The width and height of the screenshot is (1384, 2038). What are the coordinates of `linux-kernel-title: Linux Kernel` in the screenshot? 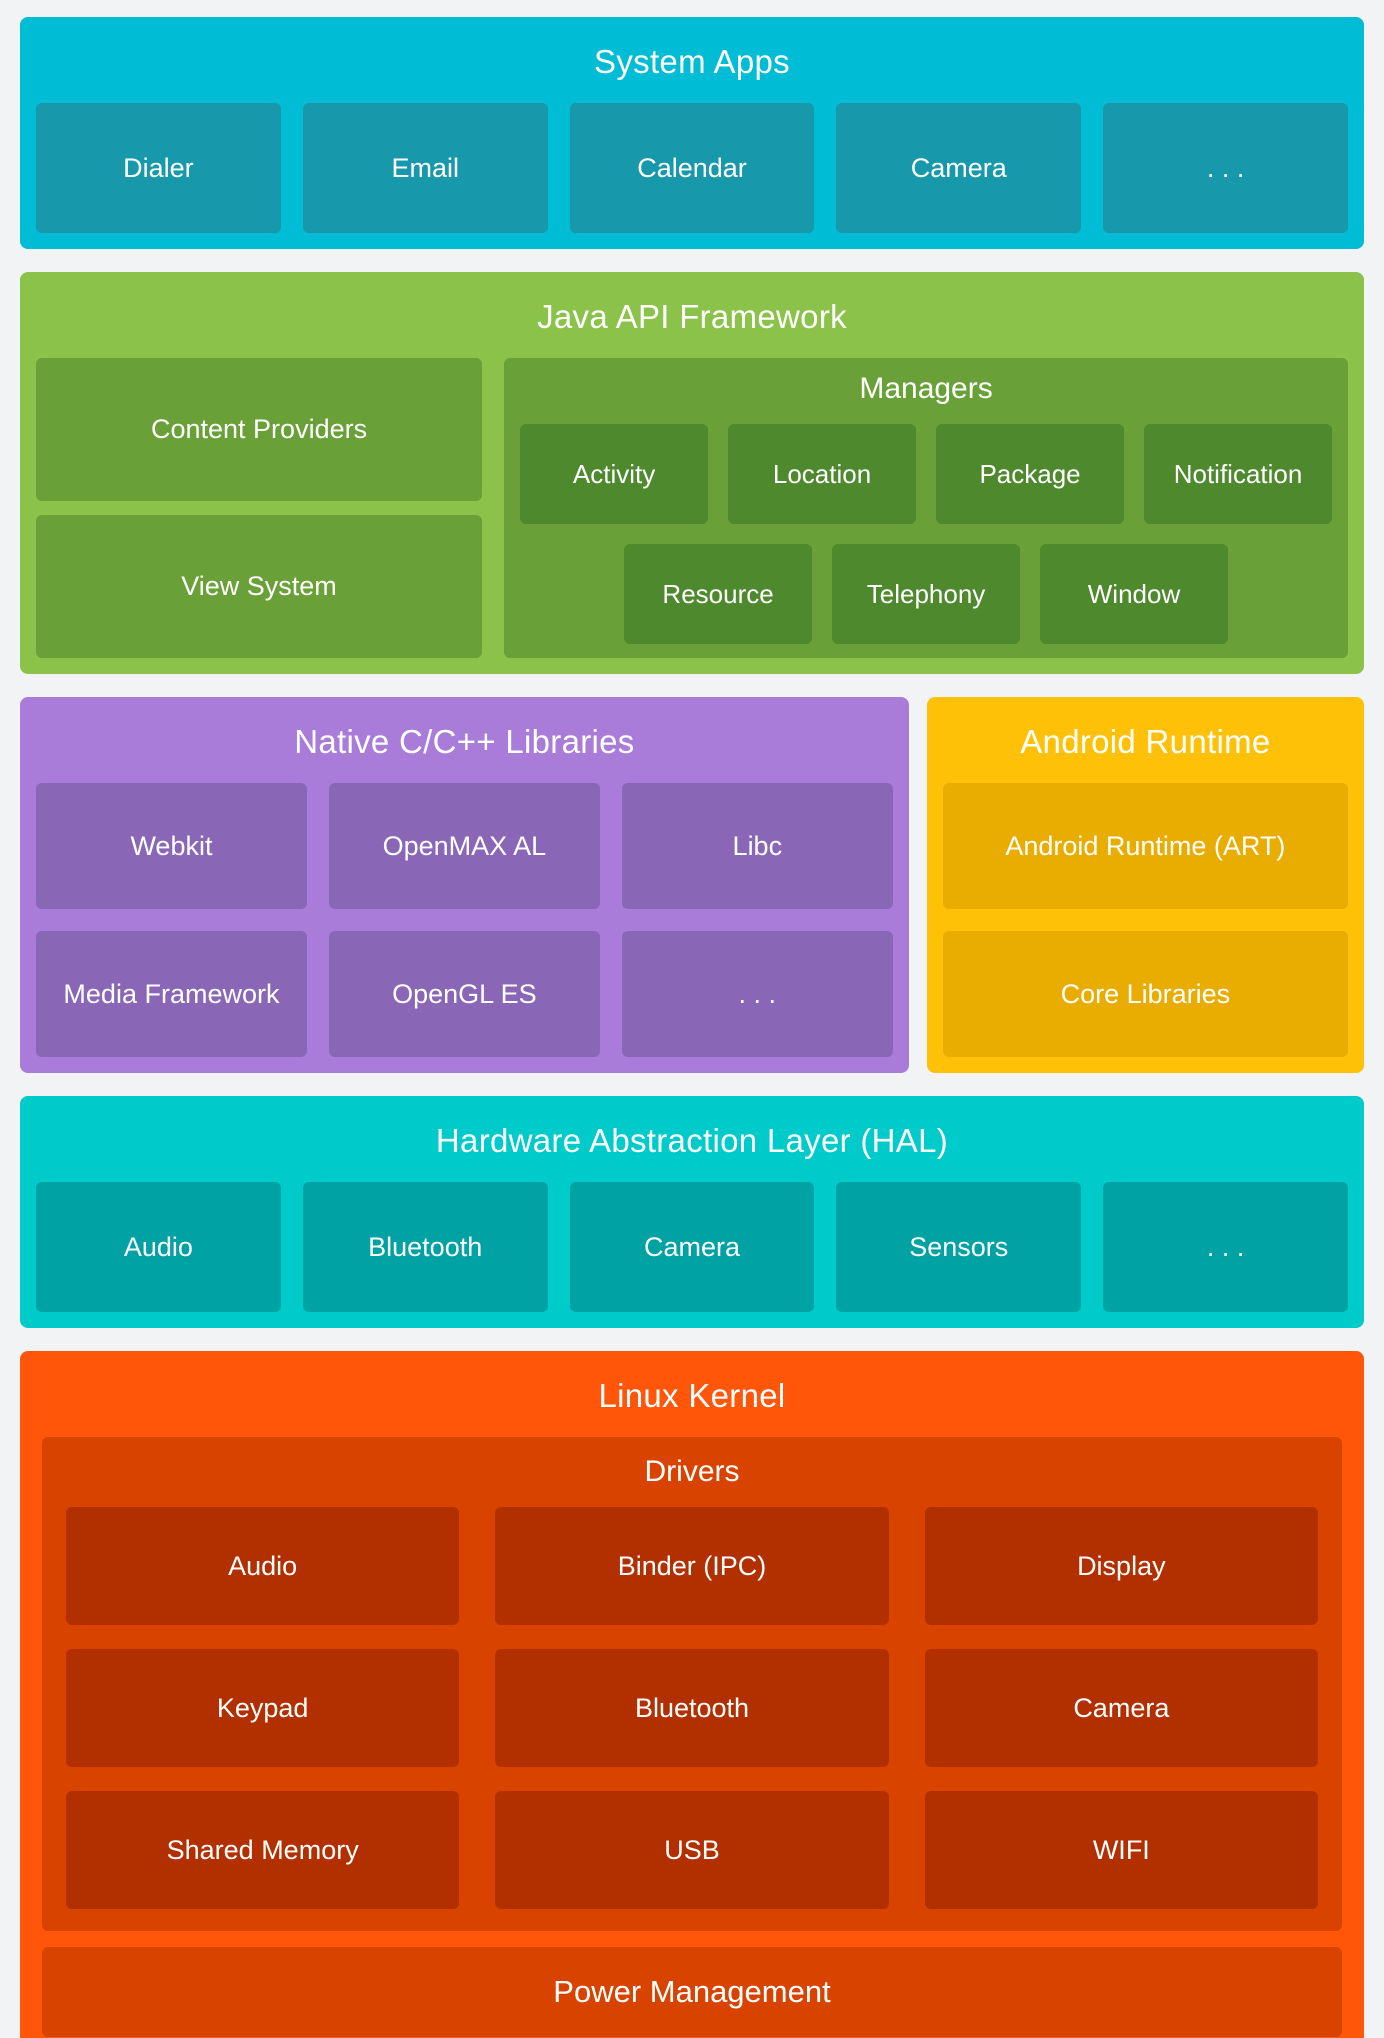 It's located at (692, 1395).